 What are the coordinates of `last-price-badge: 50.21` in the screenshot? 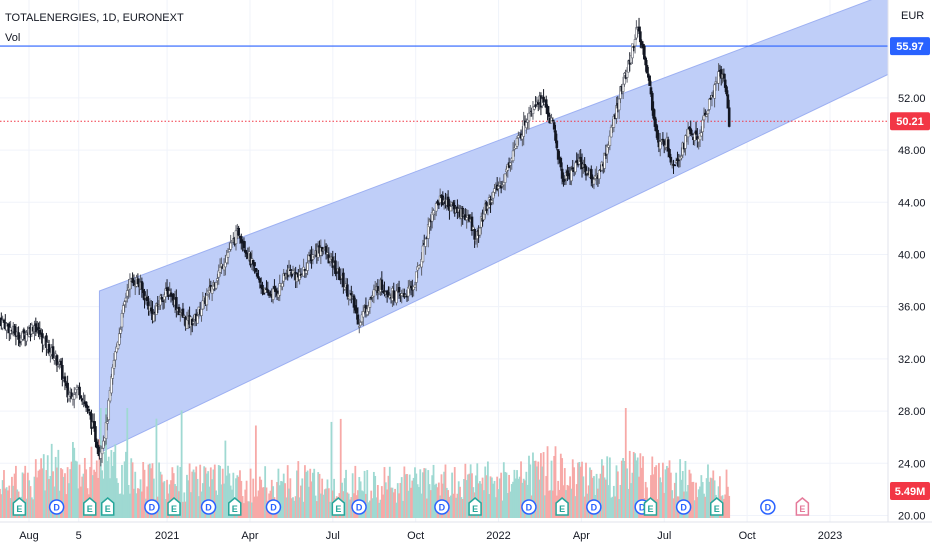 It's located at (910, 121).